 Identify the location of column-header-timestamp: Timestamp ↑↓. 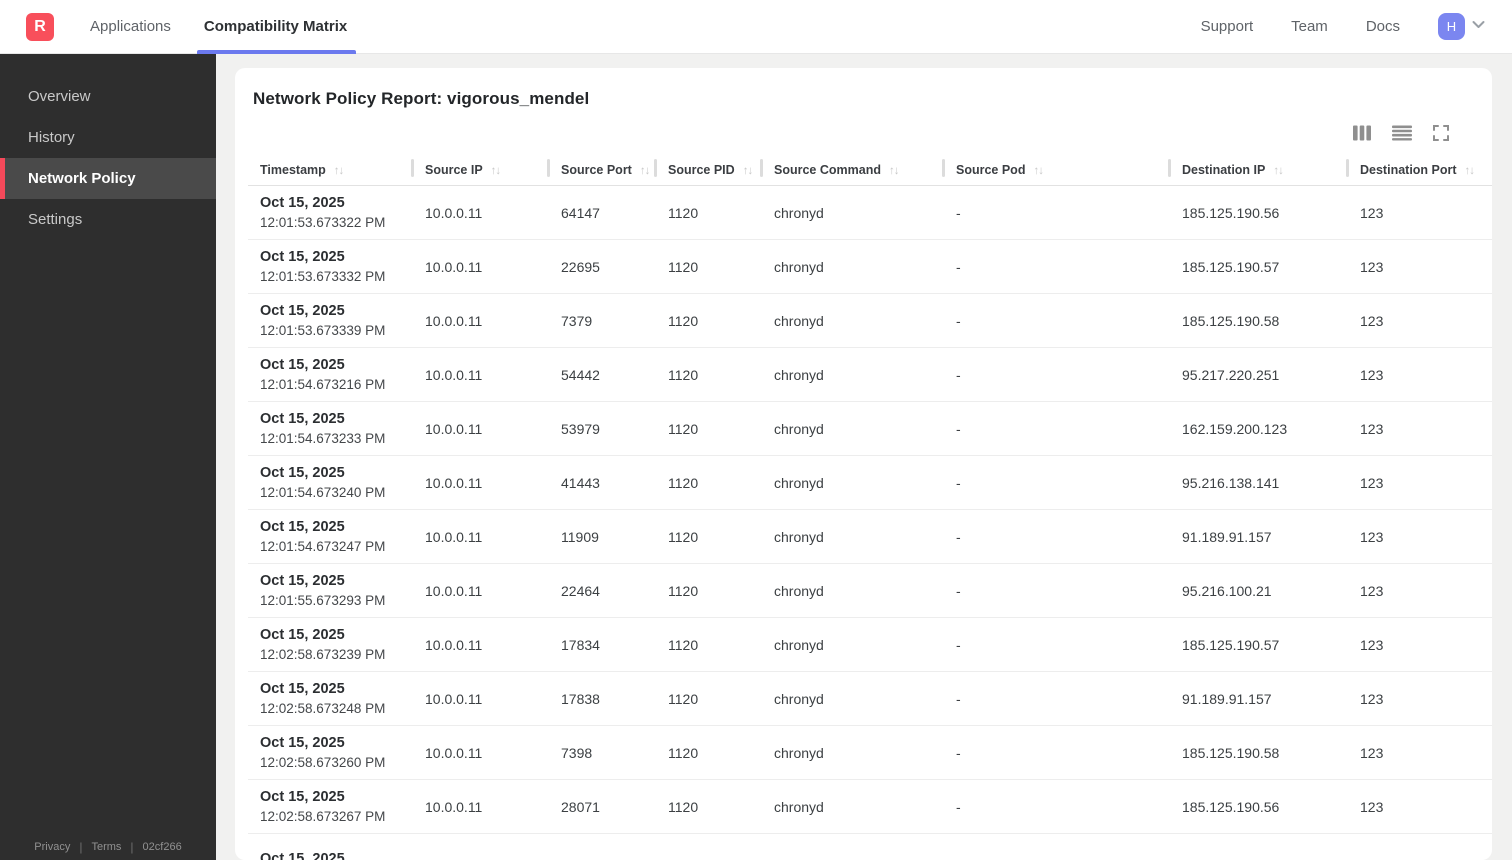
(331, 172).